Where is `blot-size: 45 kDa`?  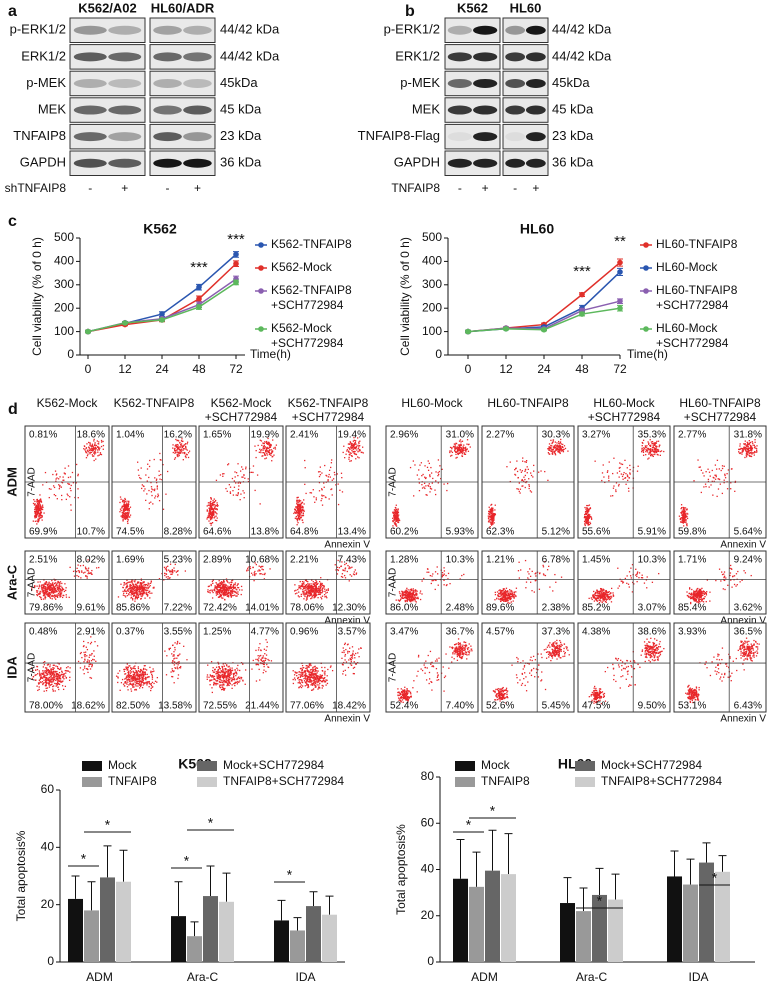 blot-size: 45 kDa is located at coordinates (573, 108).